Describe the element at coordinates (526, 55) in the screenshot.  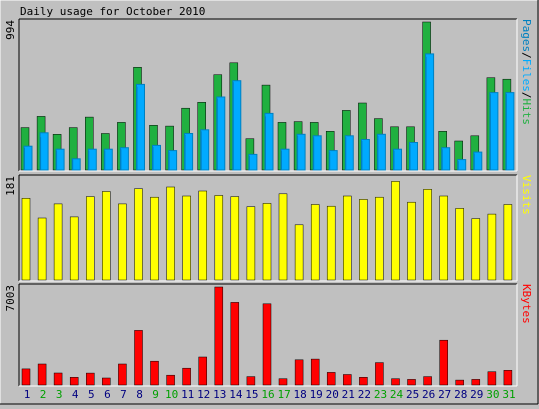
I see `hits-panel-legend-part-1: /` at that location.